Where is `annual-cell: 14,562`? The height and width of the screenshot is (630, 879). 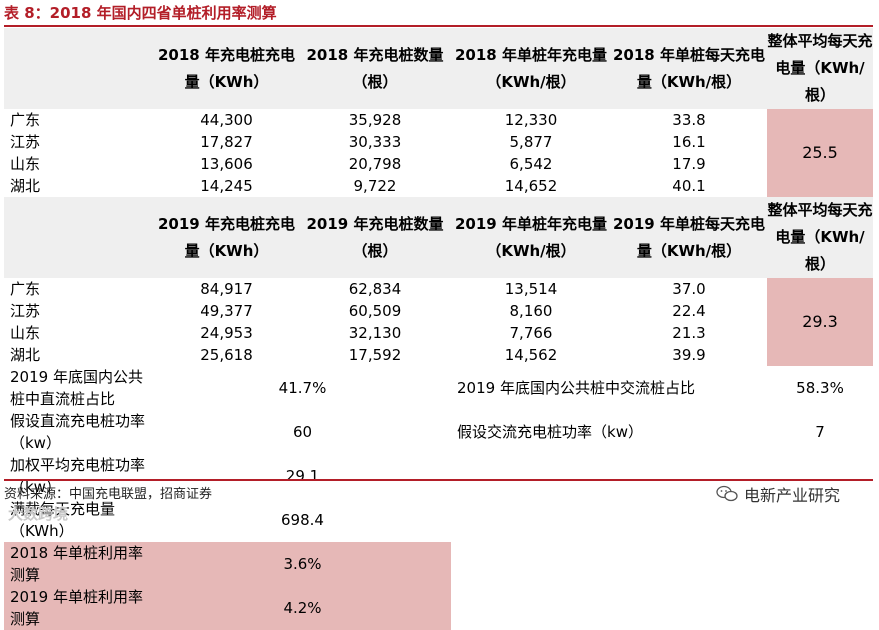 annual-cell: 14,562 is located at coordinates (531, 355).